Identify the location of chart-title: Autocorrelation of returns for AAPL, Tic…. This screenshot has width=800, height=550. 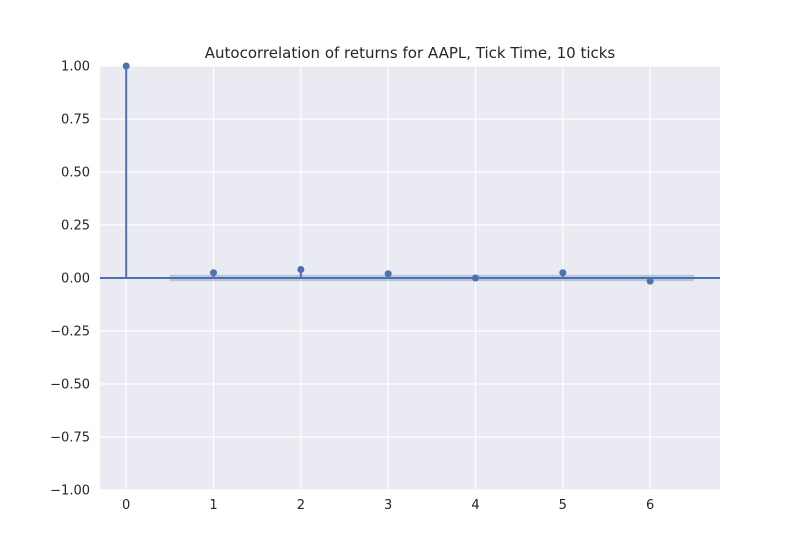
(410, 53).